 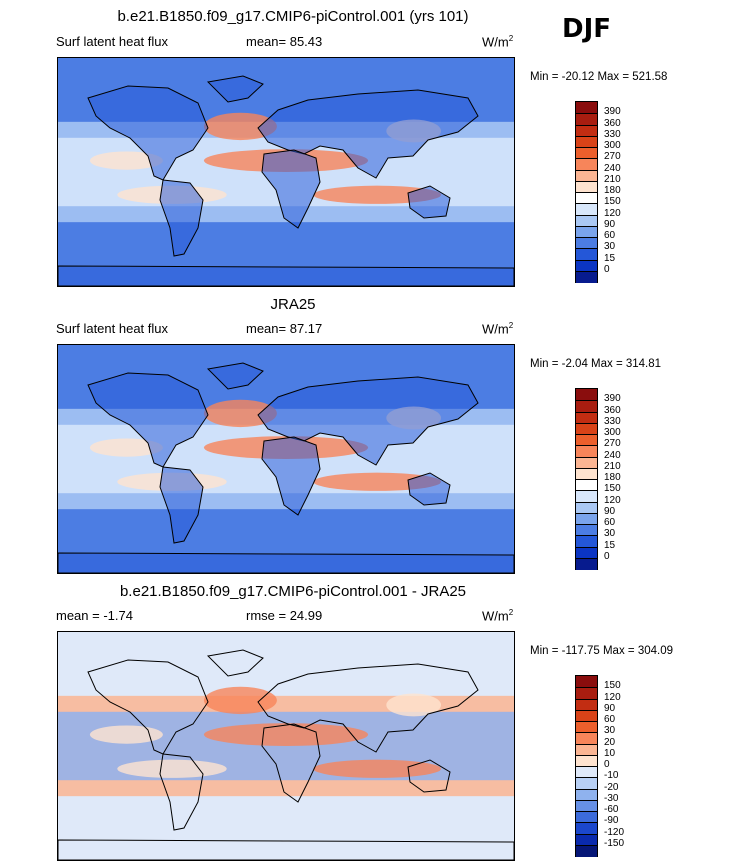 What do you see at coordinates (612, 489) in the screenshot?
I see `colorbar-tick-label: 150` at bounding box center [612, 489].